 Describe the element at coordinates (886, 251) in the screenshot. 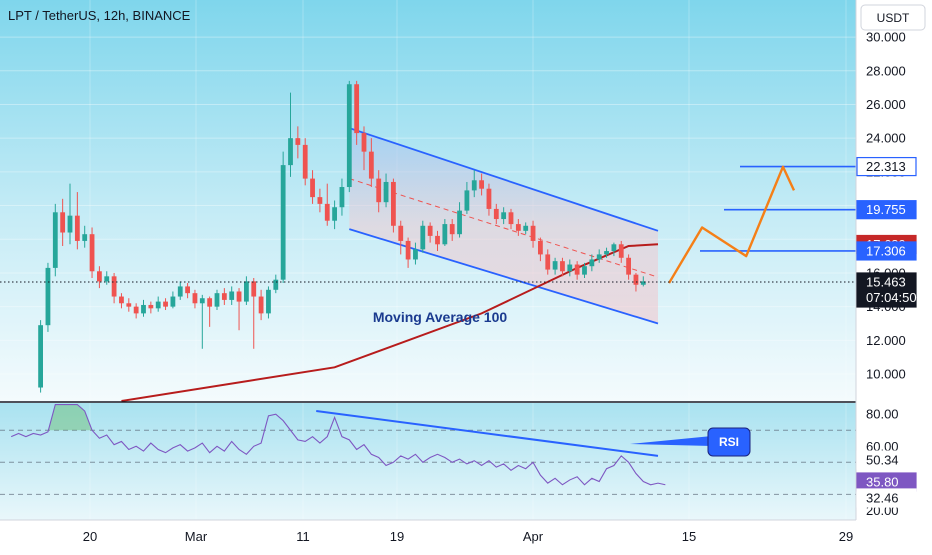

I see `price-label: 17.306` at that location.